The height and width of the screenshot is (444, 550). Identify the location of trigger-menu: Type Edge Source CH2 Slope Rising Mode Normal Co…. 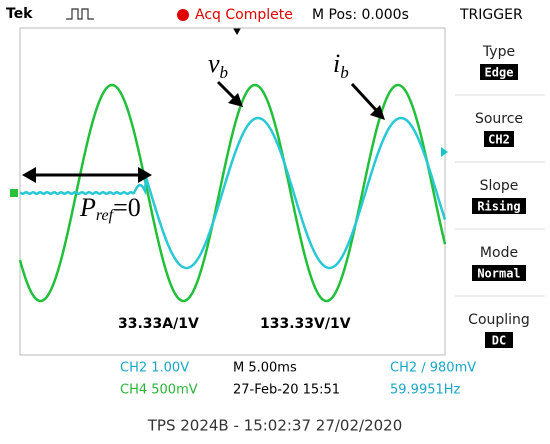
(499, 193).